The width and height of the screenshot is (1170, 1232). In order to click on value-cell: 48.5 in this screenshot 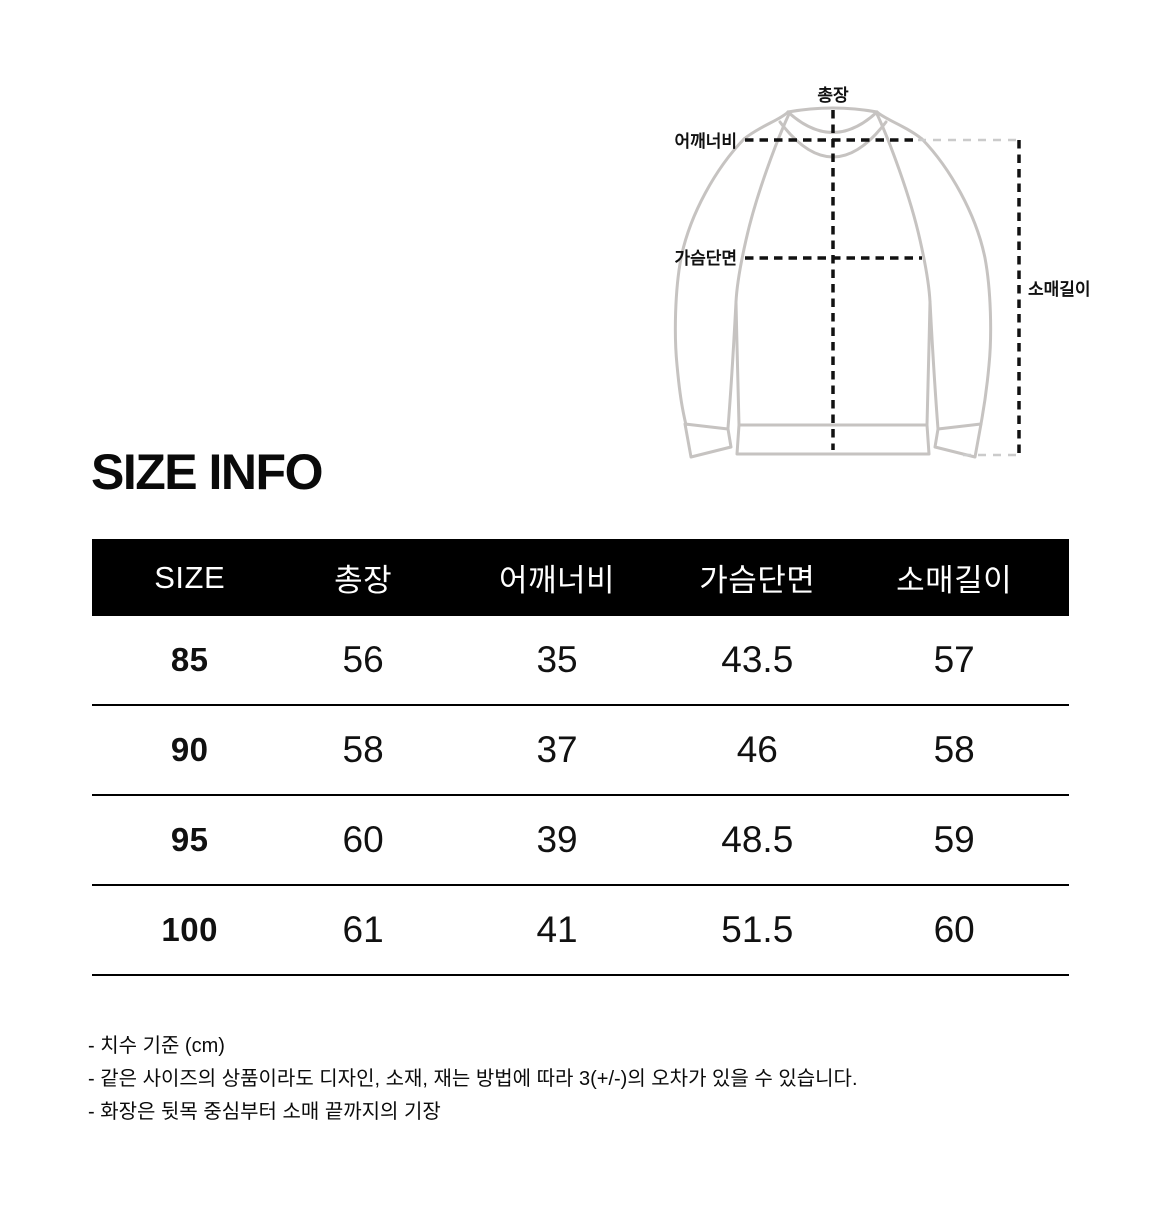, I will do `click(757, 839)`.